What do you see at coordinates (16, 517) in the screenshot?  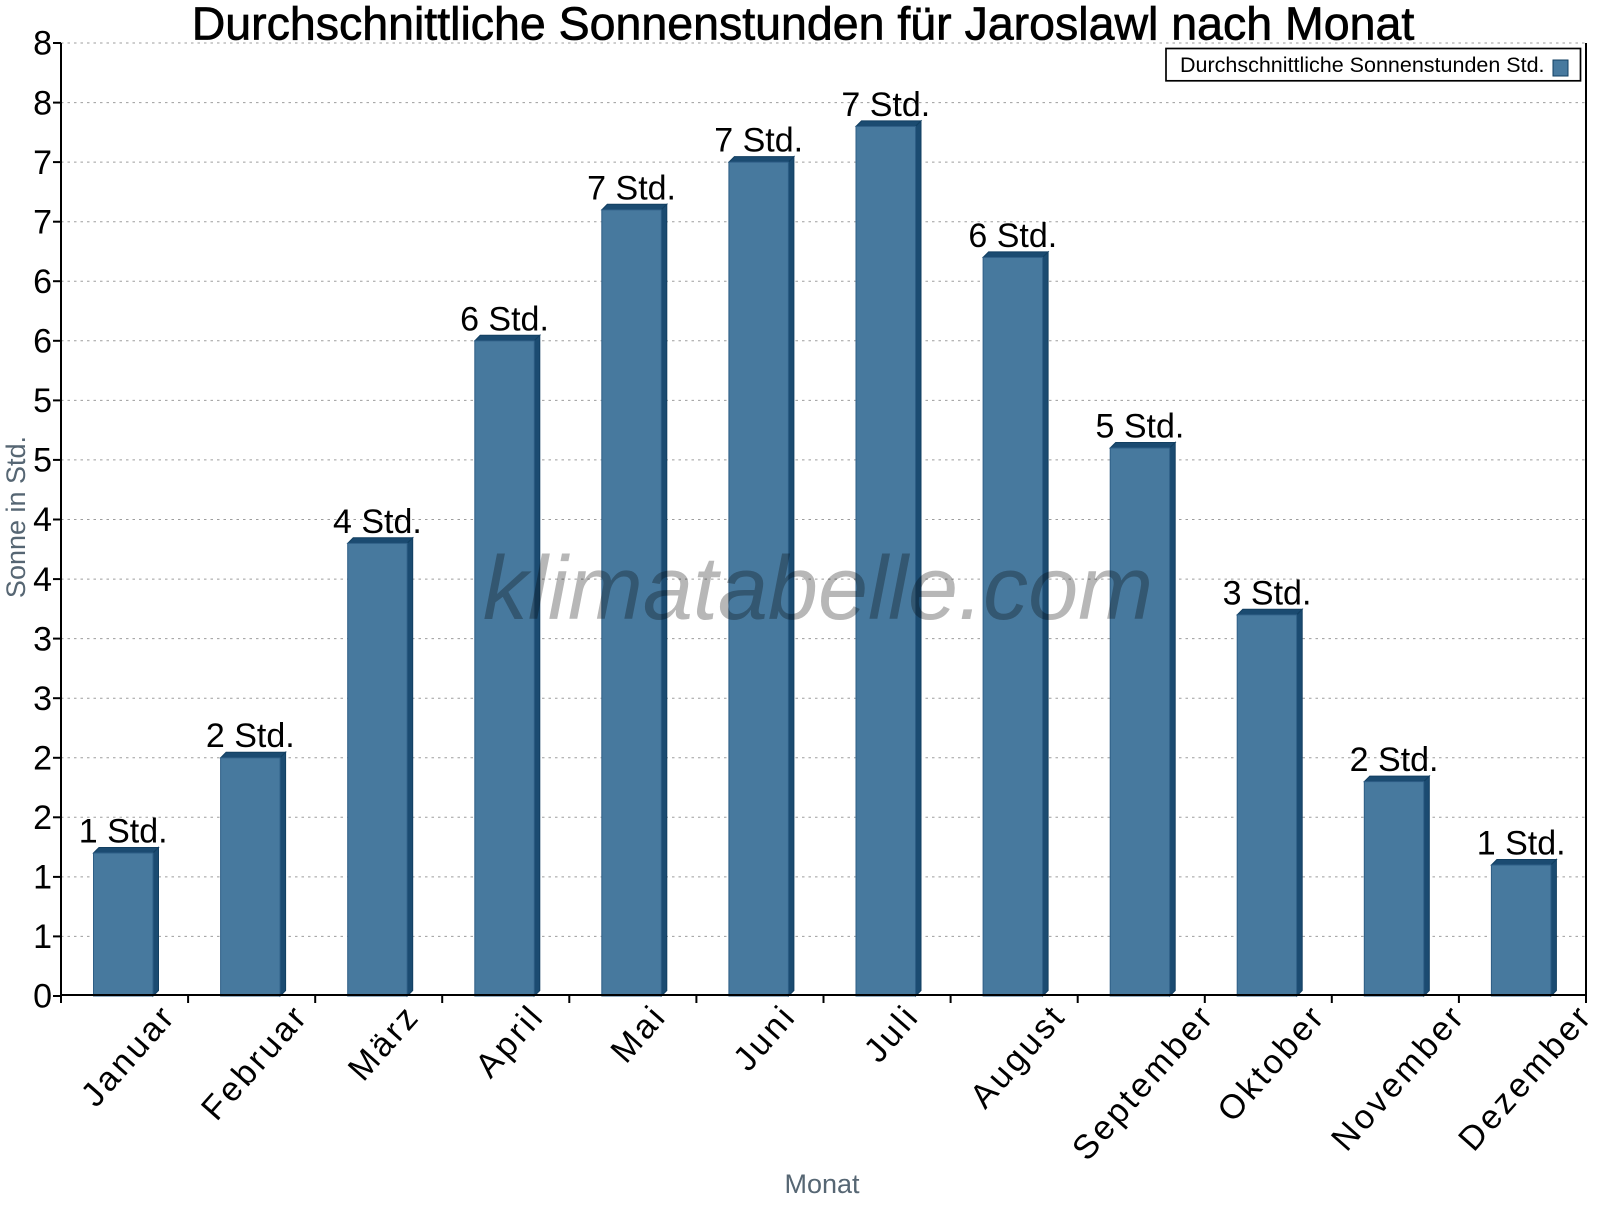 I see `svg-text: Sonne in Std.` at bounding box center [16, 517].